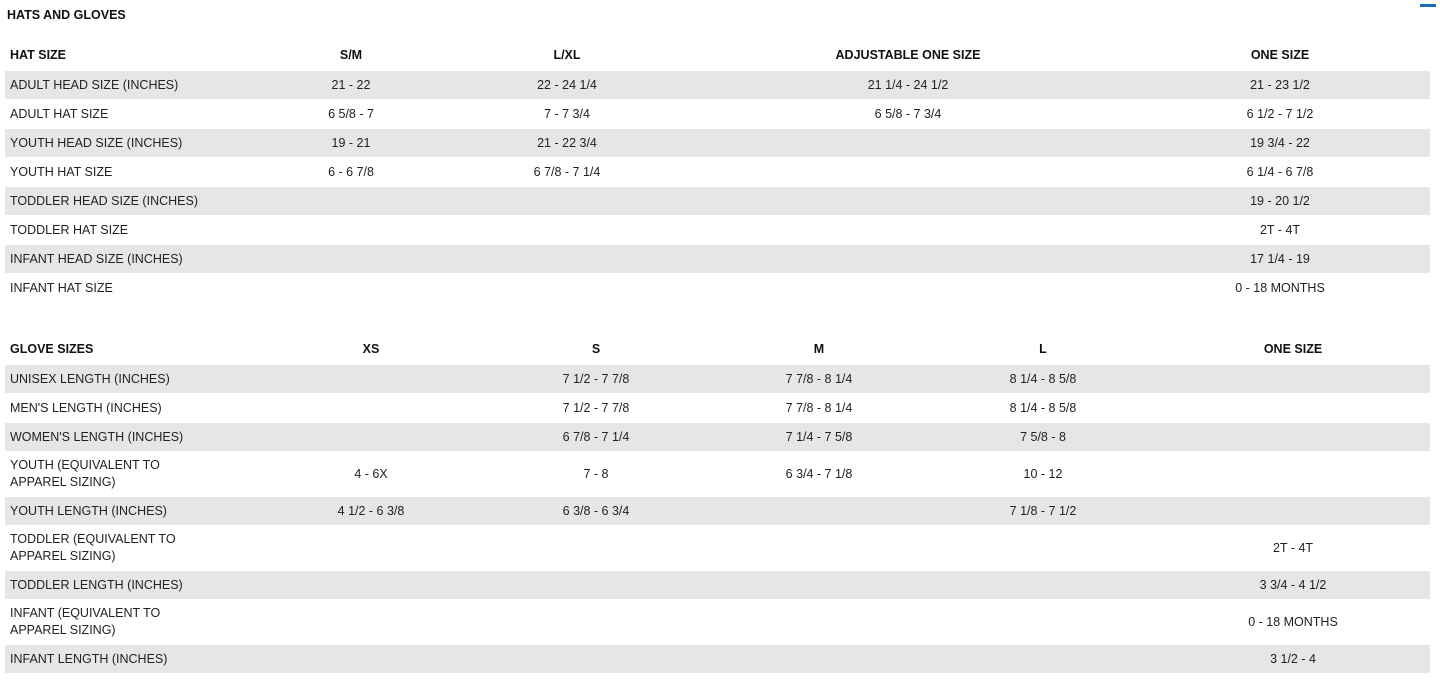 Image resolution: width=1445 pixels, height=684 pixels. I want to click on table-row: TODDLER HEAD SIZE (INCHES) 19 - 20 1/2, so click(717, 201).